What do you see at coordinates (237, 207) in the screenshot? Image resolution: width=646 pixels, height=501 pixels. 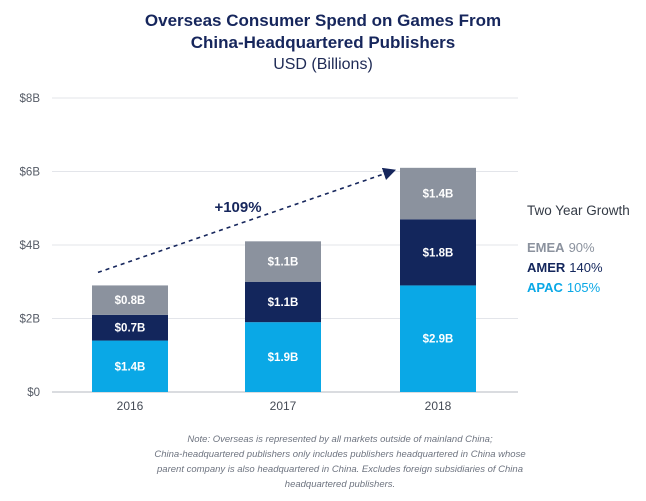 I see `growth-annotation-label: +109%` at bounding box center [237, 207].